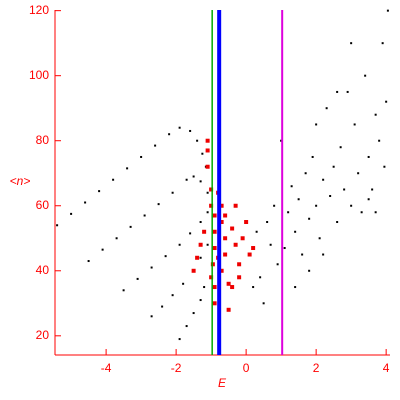 Image resolution: width=400 pixels, height=400 pixels. Describe the element at coordinates (43, 335) in the screenshot. I see `y-tick-label: 20` at that location.